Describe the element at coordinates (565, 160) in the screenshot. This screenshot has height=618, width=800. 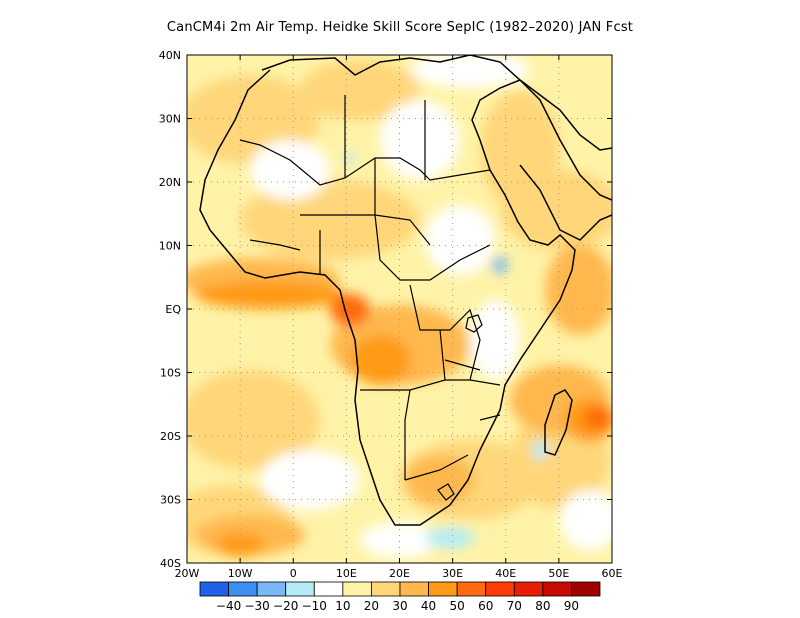
I see `arabia-outline` at that location.